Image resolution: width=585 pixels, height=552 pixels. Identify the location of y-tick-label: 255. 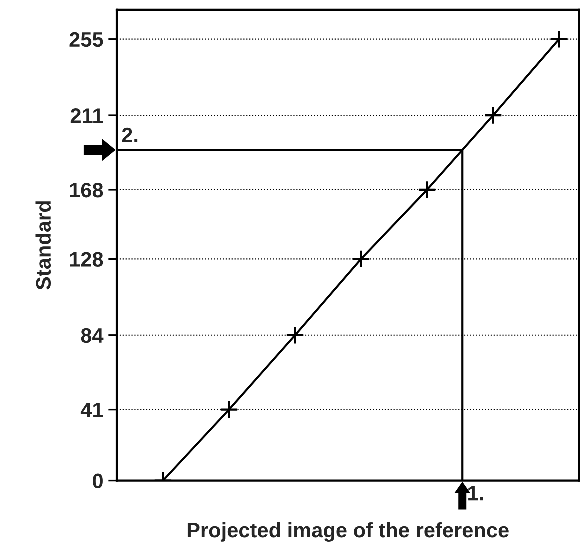
(87, 40).